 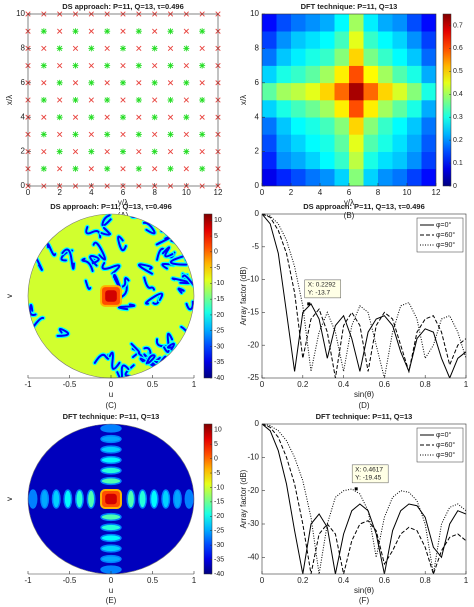 I want to click on plot-area, so click(x=111, y=296).